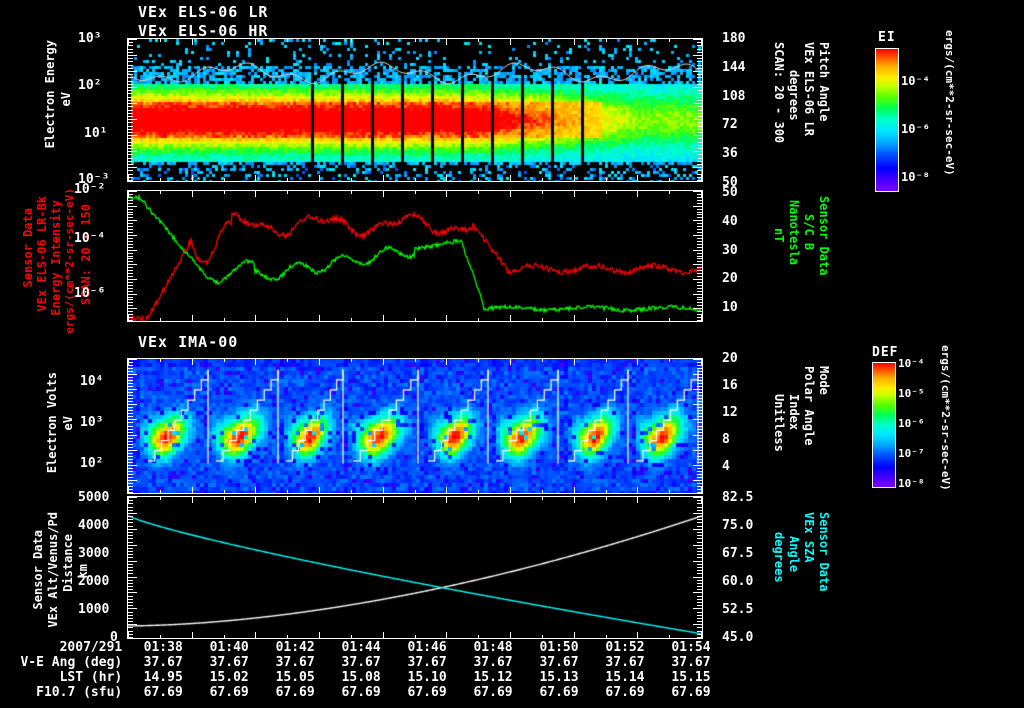  What do you see at coordinates (726, 466) in the screenshot?
I see `panel3-rtick-4: 4` at bounding box center [726, 466].